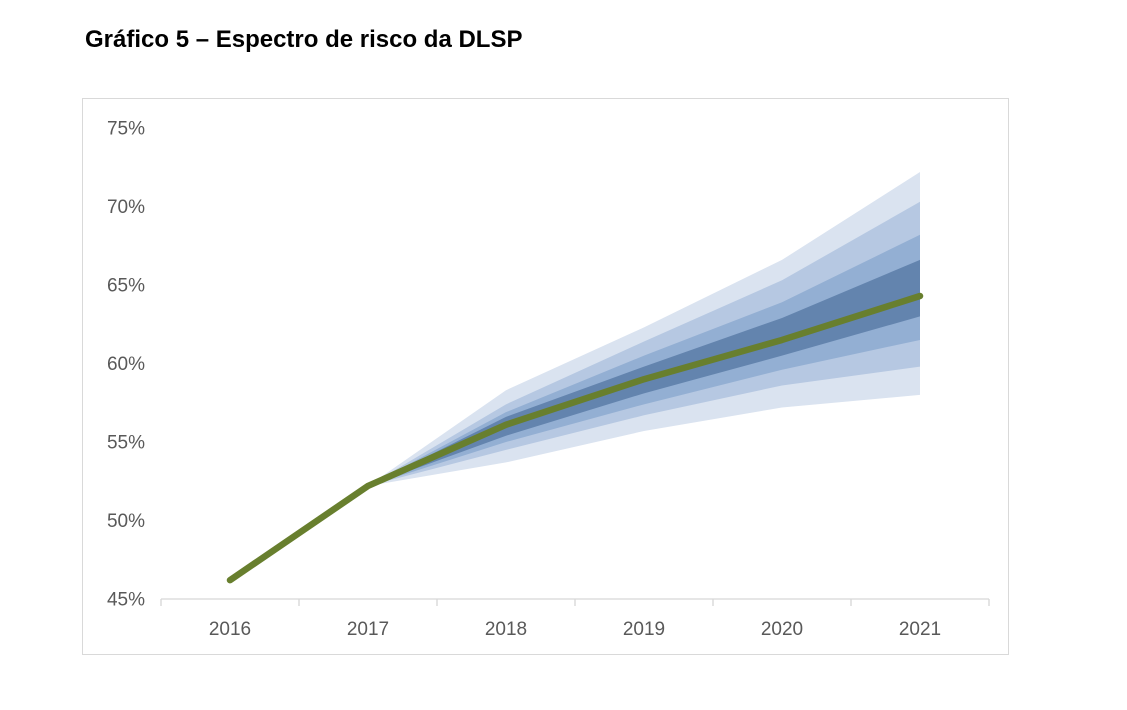  What do you see at coordinates (126, 443) in the screenshot?
I see `y-axis-label: 55%` at bounding box center [126, 443].